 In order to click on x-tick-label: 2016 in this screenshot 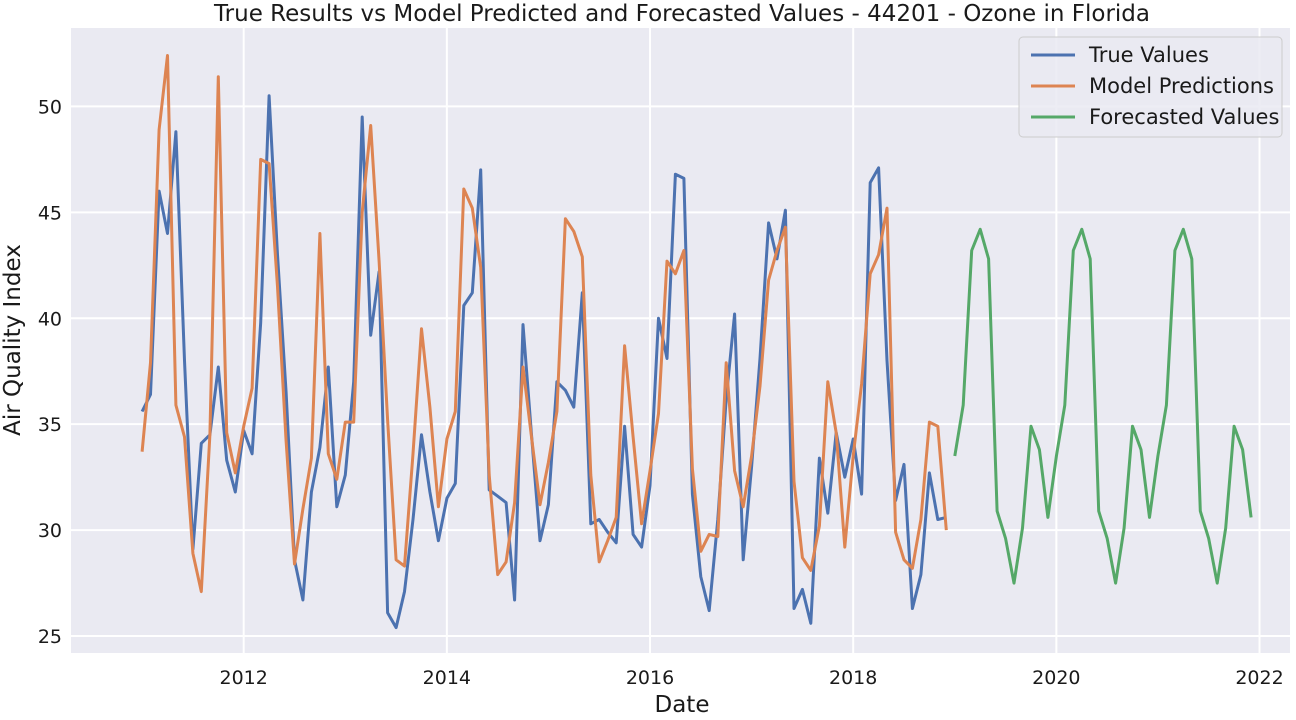, I will do `click(650, 678)`.